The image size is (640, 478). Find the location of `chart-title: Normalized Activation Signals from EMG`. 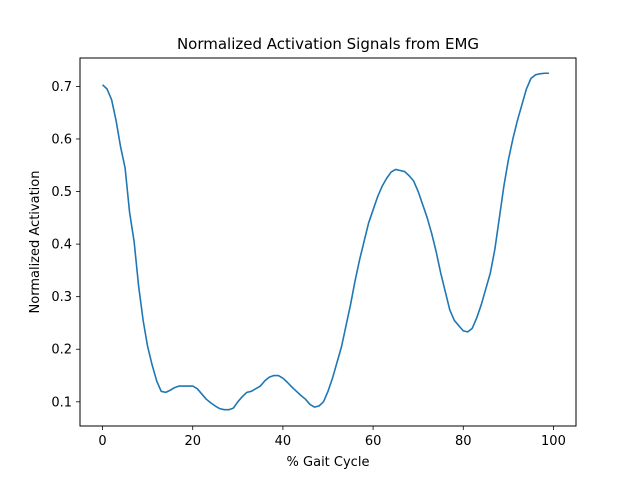

chart-title: Normalized Activation Signals from EMG is located at coordinates (328, 44).